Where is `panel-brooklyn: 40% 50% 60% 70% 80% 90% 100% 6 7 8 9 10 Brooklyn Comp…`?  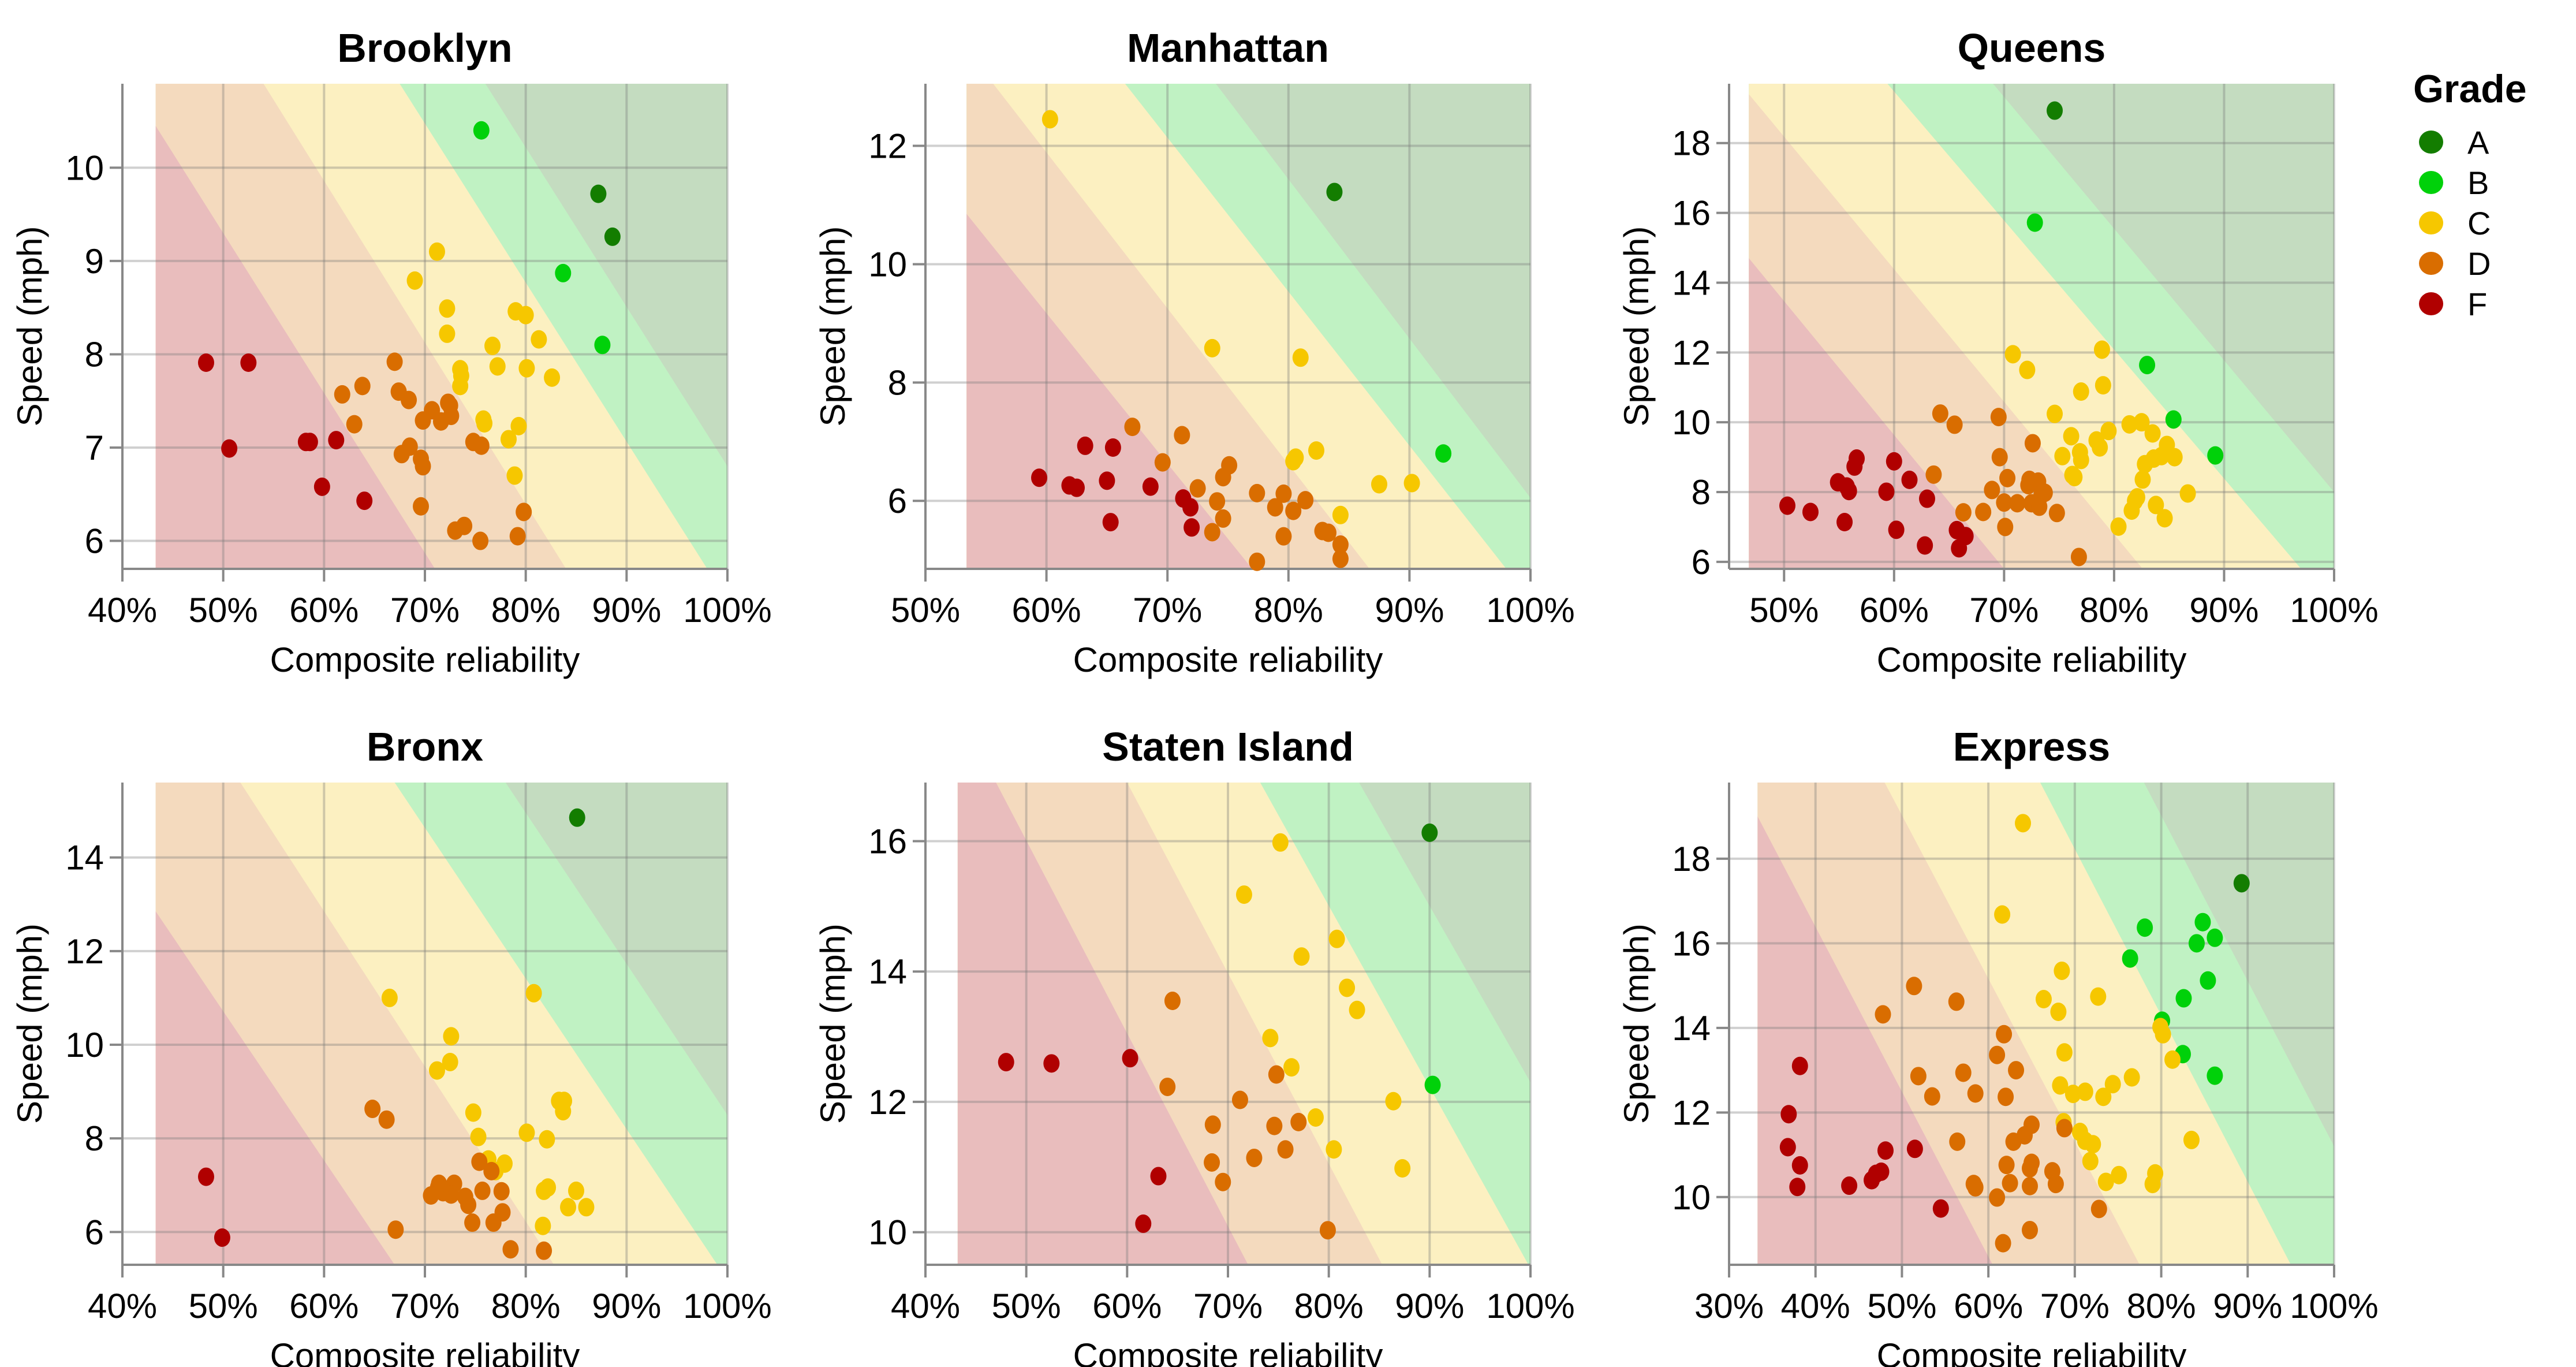
panel-brooklyn: 40% 50% 60% 70% 80% 90% 100% 6 7 8 9 10 Brooklyn Comp… is located at coordinates (391, 352).